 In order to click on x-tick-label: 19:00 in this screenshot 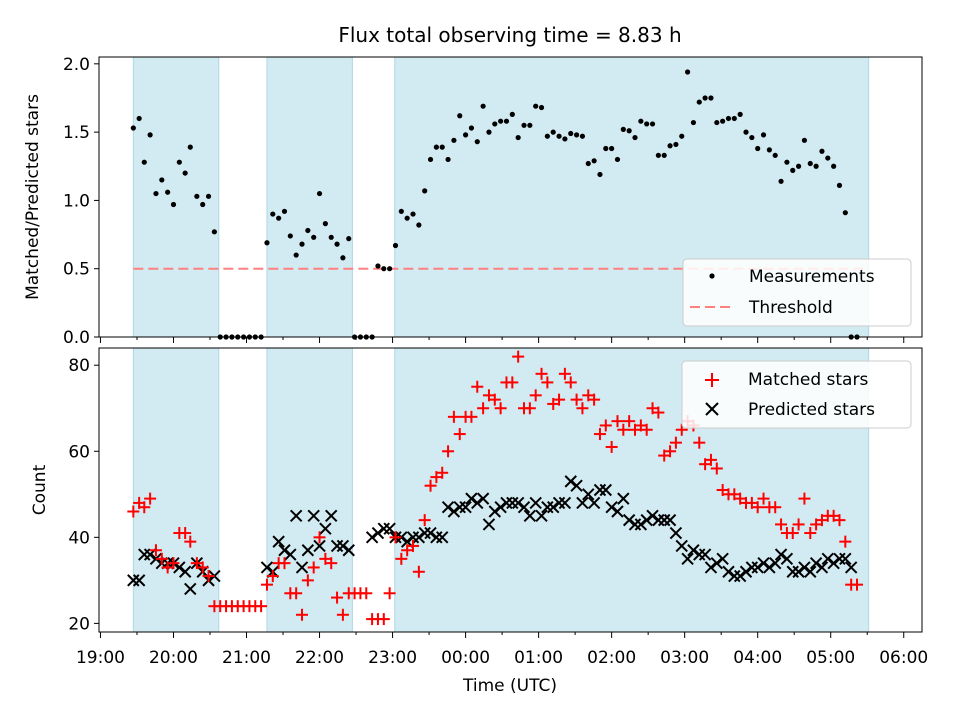, I will do `click(100, 658)`.